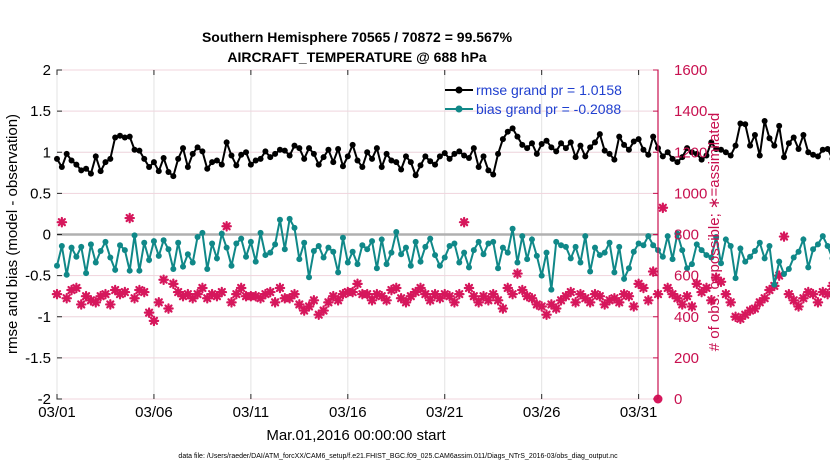  Describe the element at coordinates (348, 412) in the screenshot. I see `x-tick-label: 03/16` at that location.